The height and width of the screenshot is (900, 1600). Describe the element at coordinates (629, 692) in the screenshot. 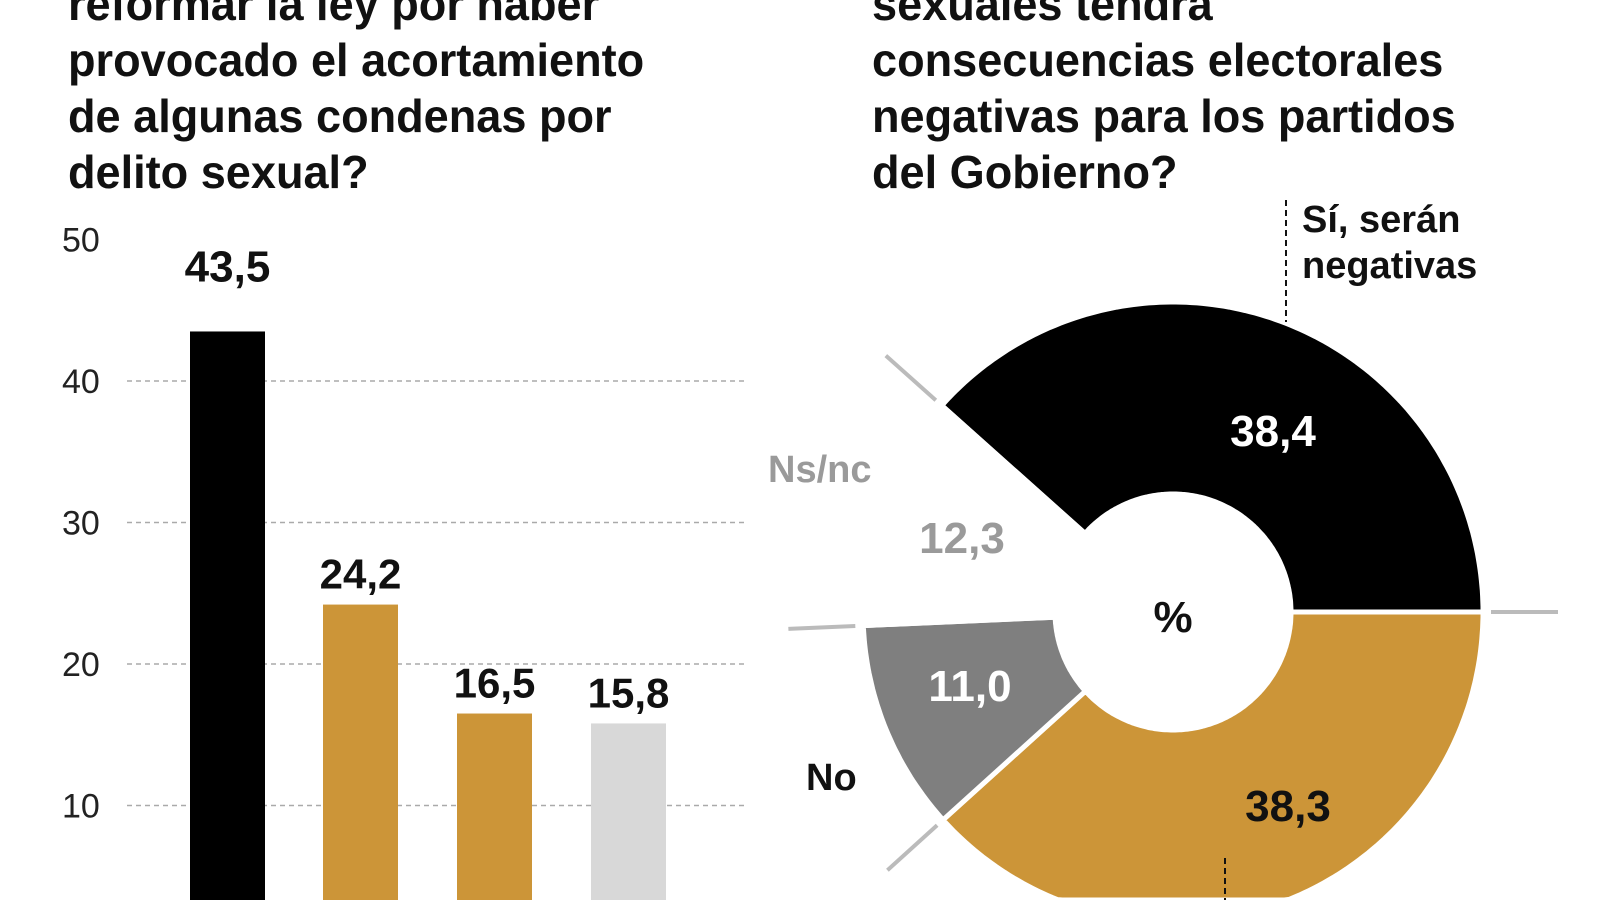

I see `bar-value-label: 15,8` at that location.